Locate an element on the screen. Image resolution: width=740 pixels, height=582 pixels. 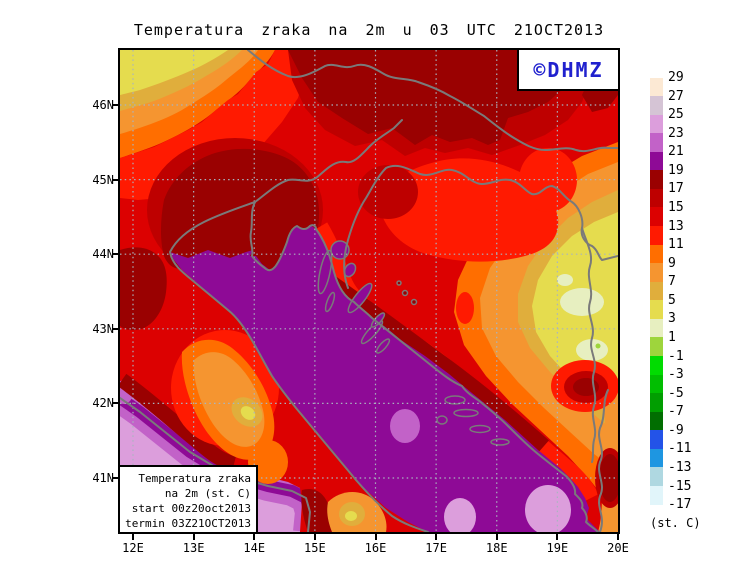
legend-label-21: 21 is located at coordinates (676, 152).